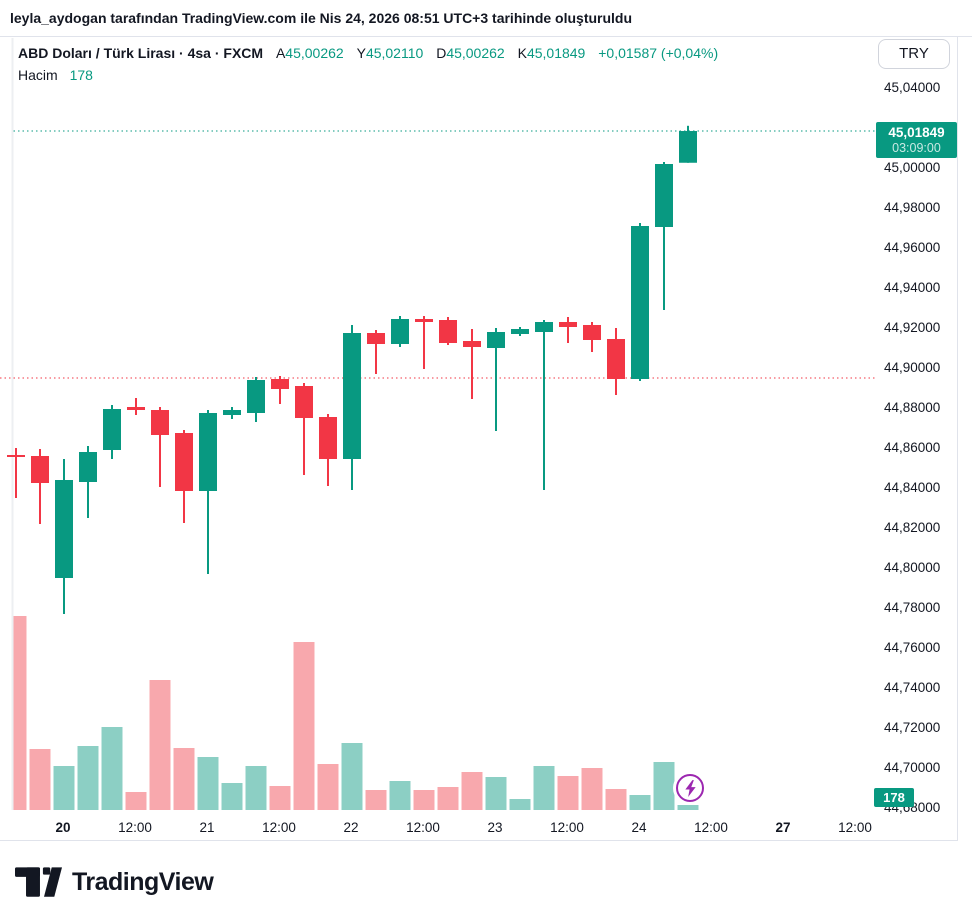 The image size is (972, 920). What do you see at coordinates (912, 567) in the screenshot?
I see `price-axis-label: 44,80000` at bounding box center [912, 567].